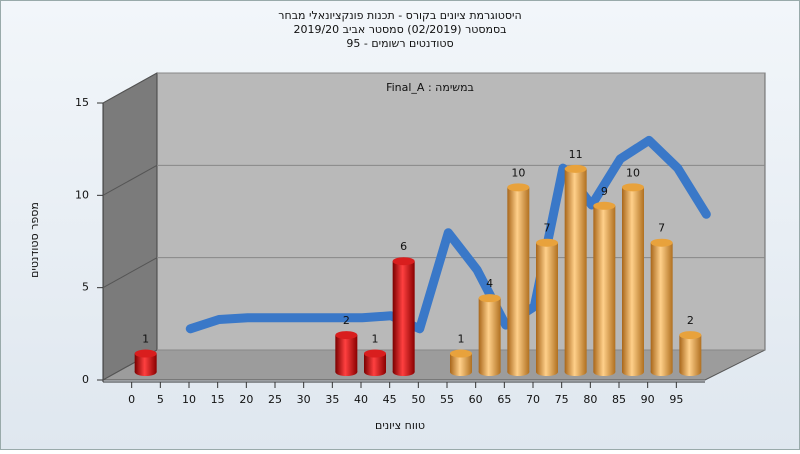 Image resolution: width=800 pixels, height=454 pixels. Describe the element at coordinates (85, 287) in the screenshot. I see `y-tick-label: 5` at that location.